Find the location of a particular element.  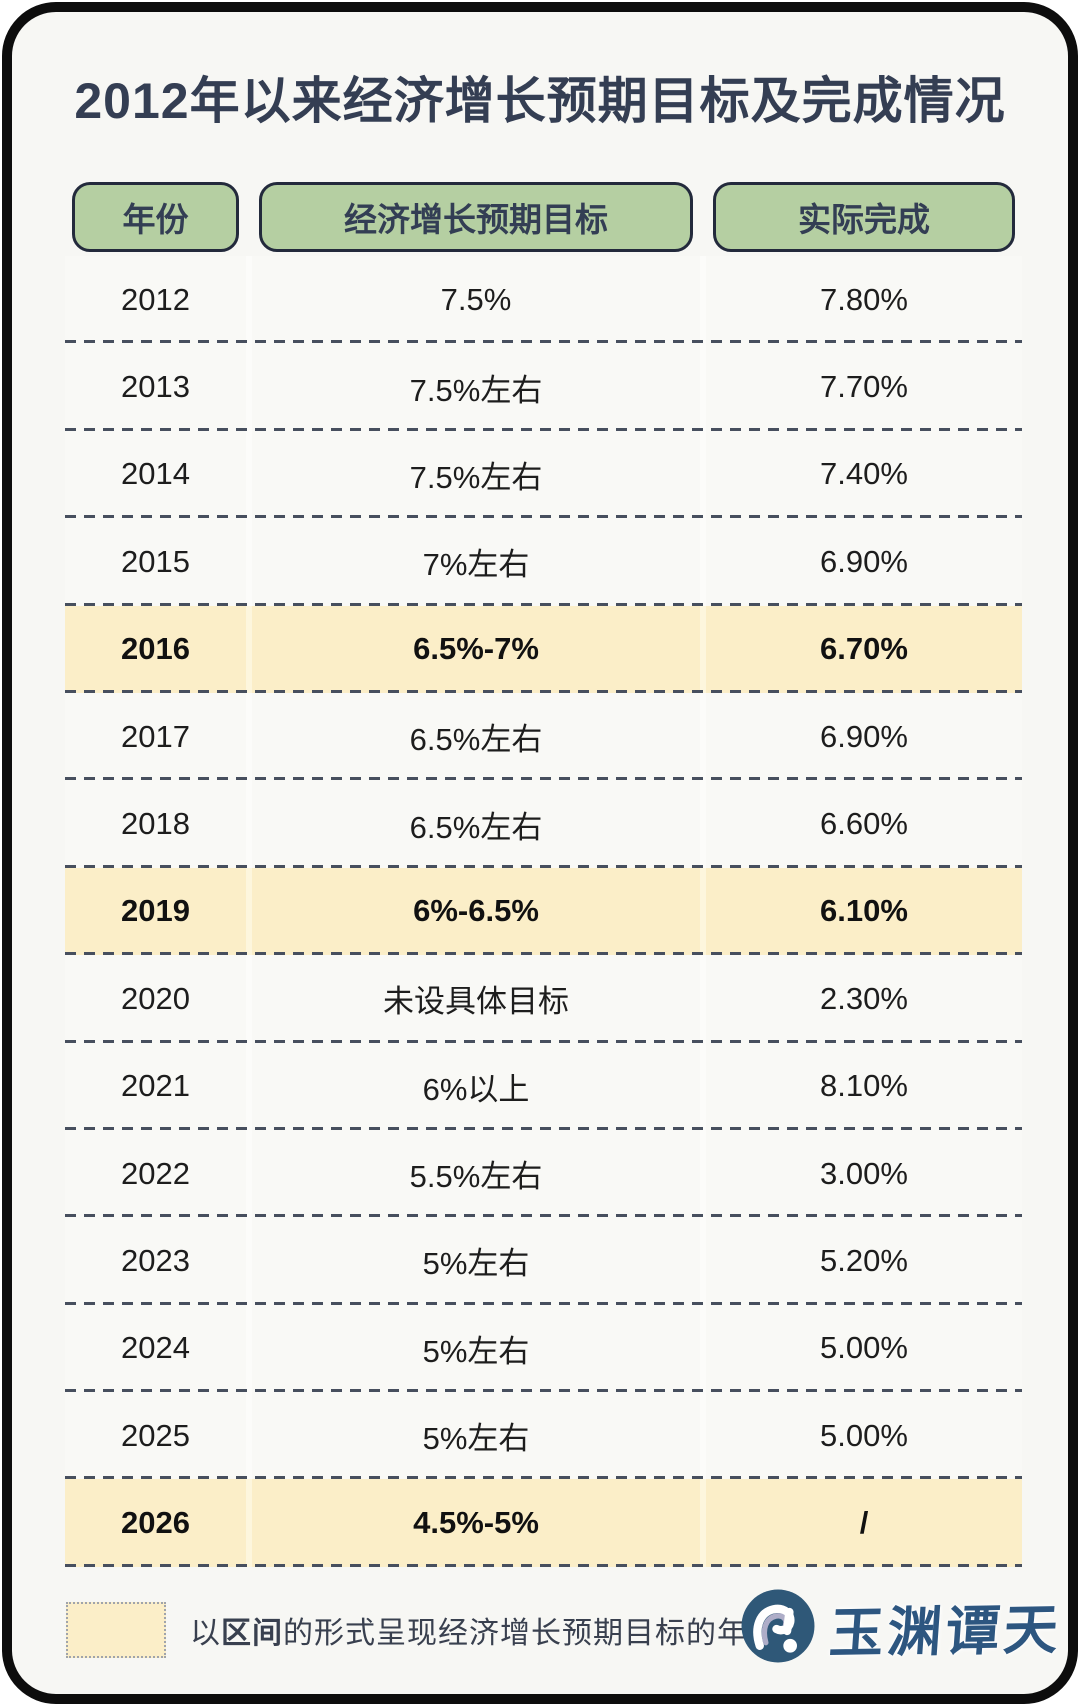

header-pill-actual: 实际完成 is located at coordinates (864, 217).